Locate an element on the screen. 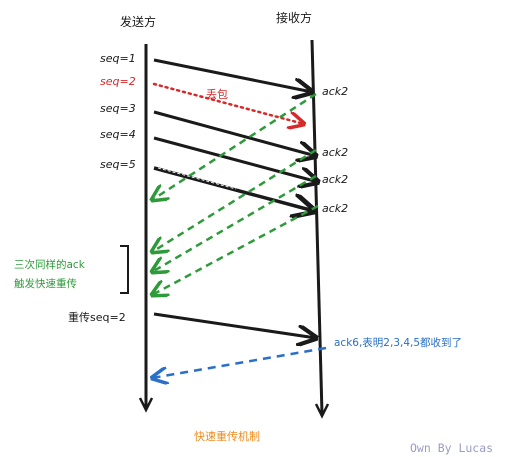  ack-label-4: ack2 is located at coordinates (335, 179).